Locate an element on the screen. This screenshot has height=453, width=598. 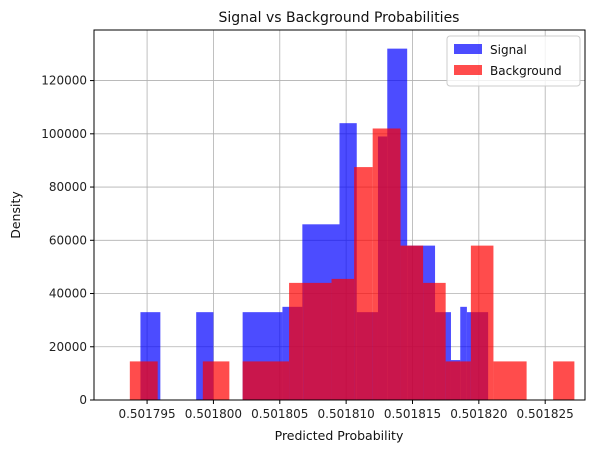
y-tick-label: 100000 is located at coordinates (64, 134).